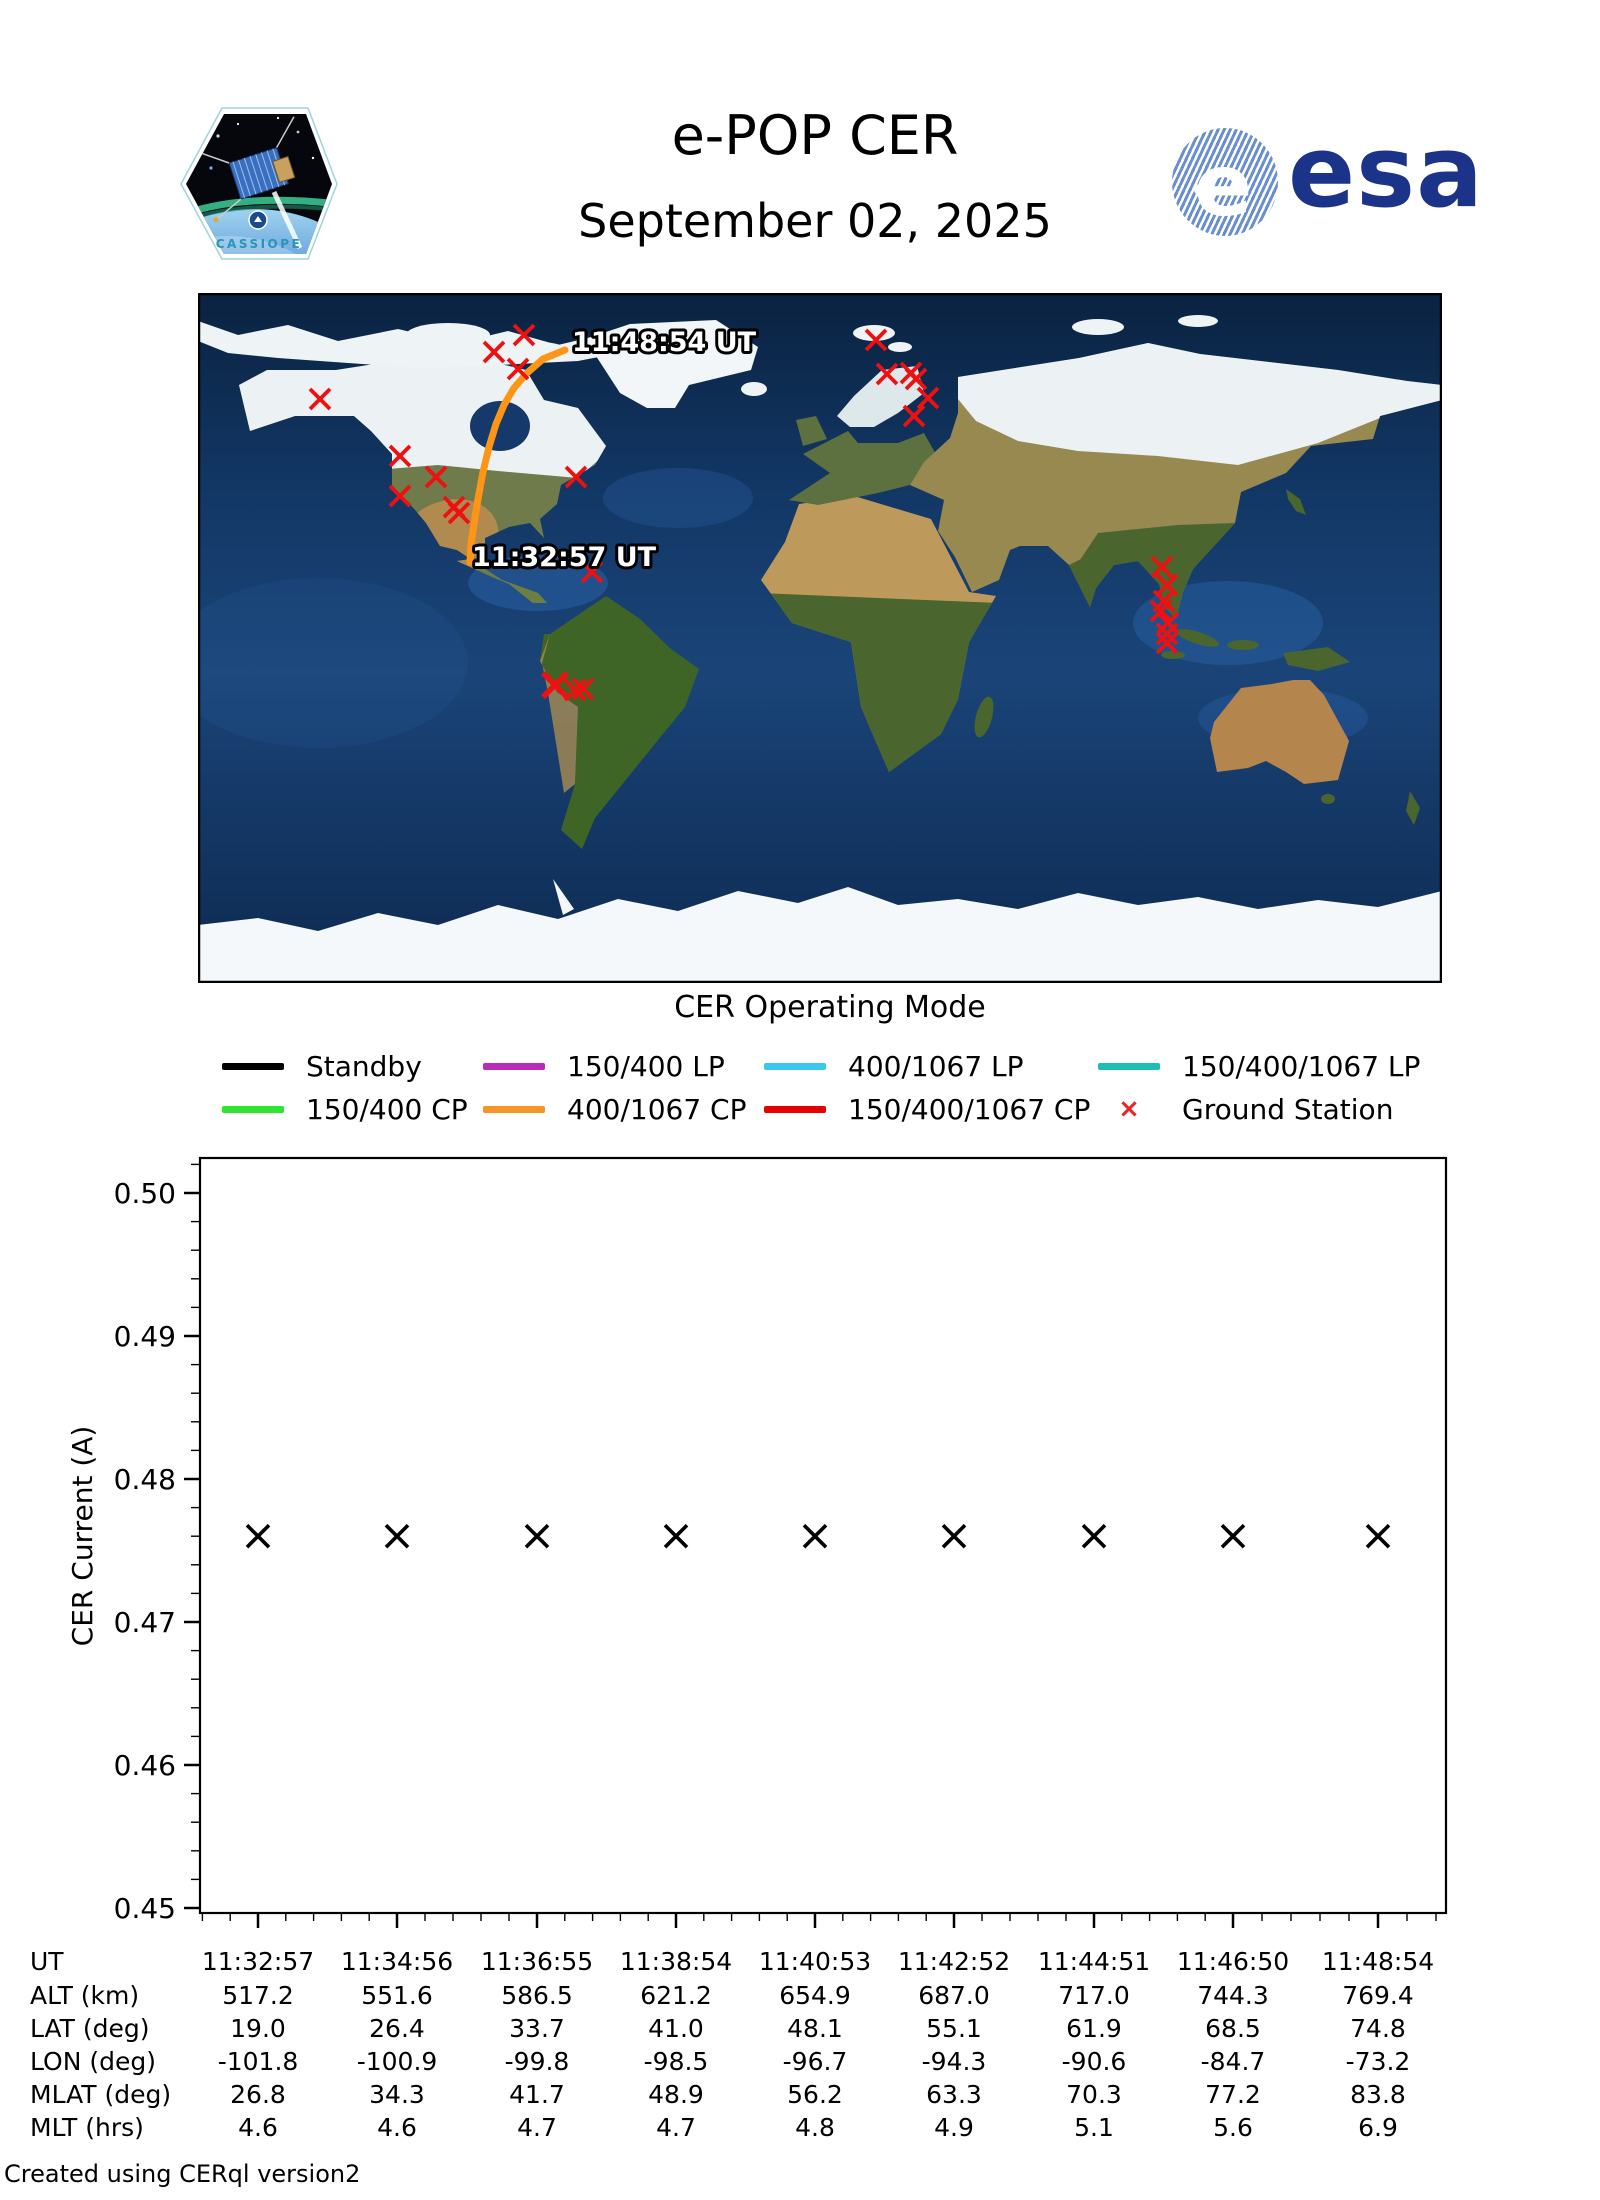  What do you see at coordinates (1233, 2061) in the screenshot?
I see `table-cell: -84.7` at bounding box center [1233, 2061].